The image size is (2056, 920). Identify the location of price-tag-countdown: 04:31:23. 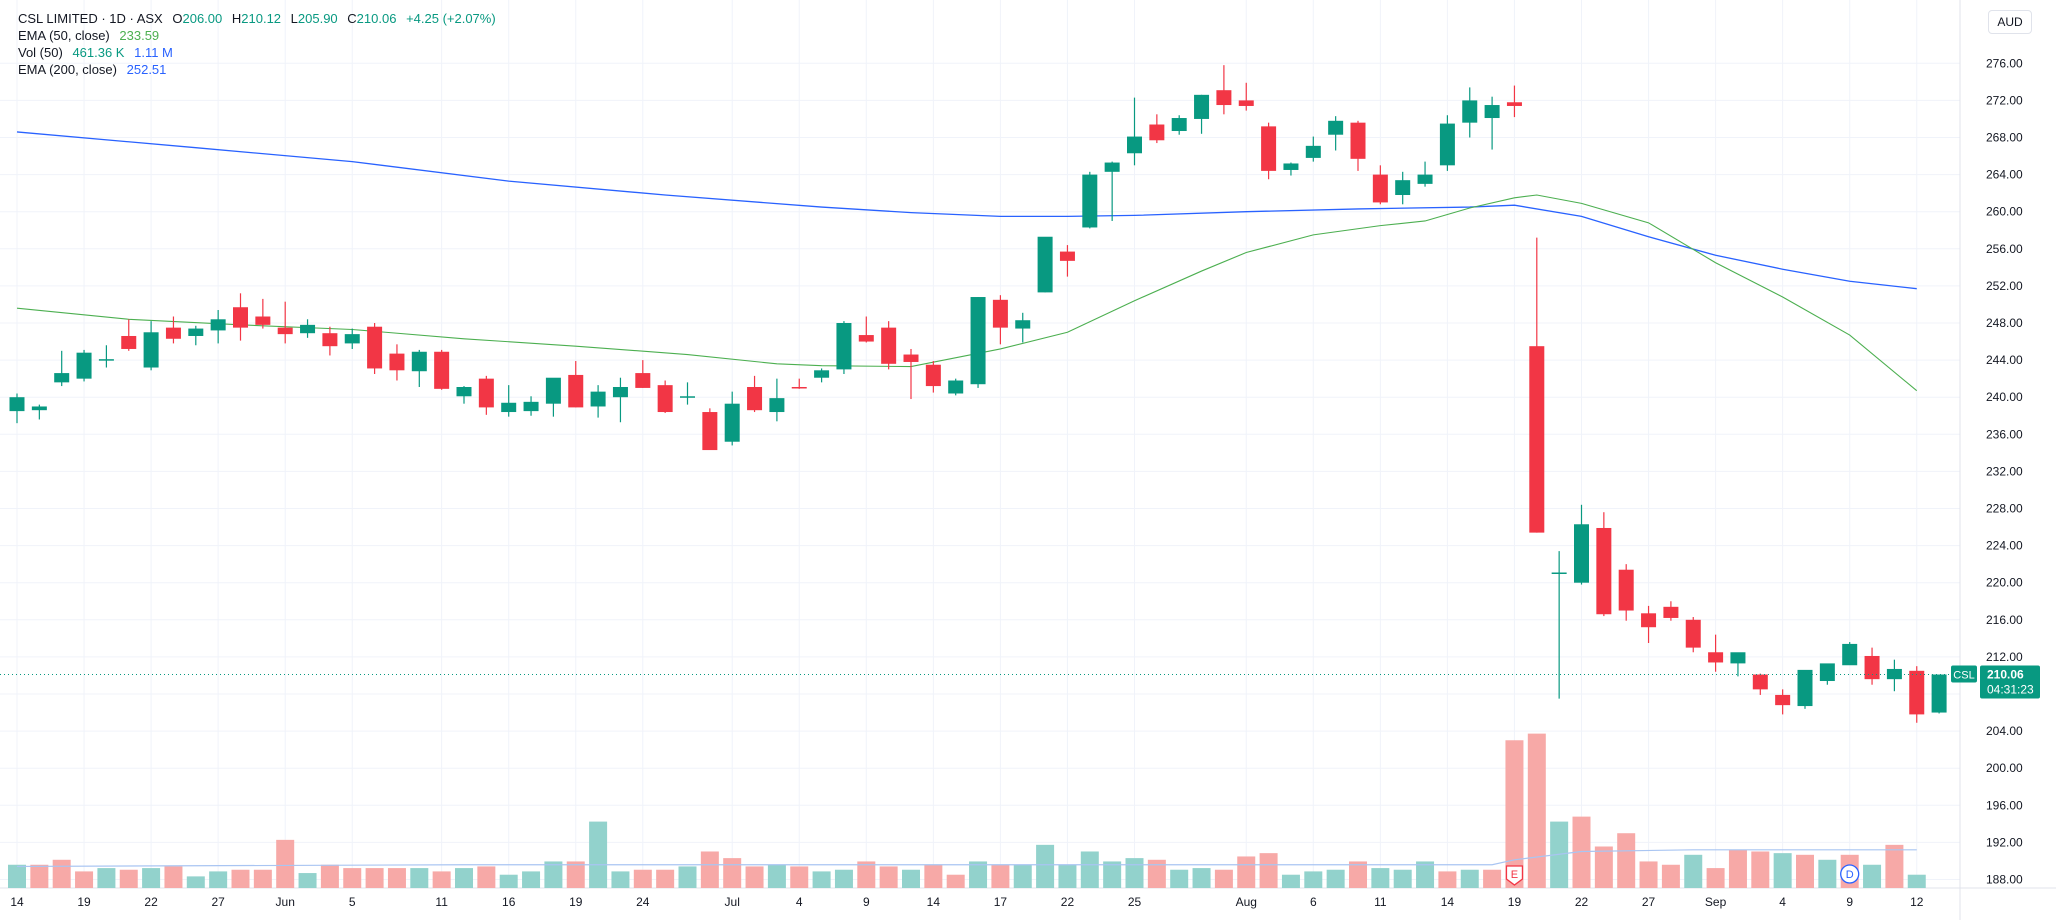
(2010, 690).